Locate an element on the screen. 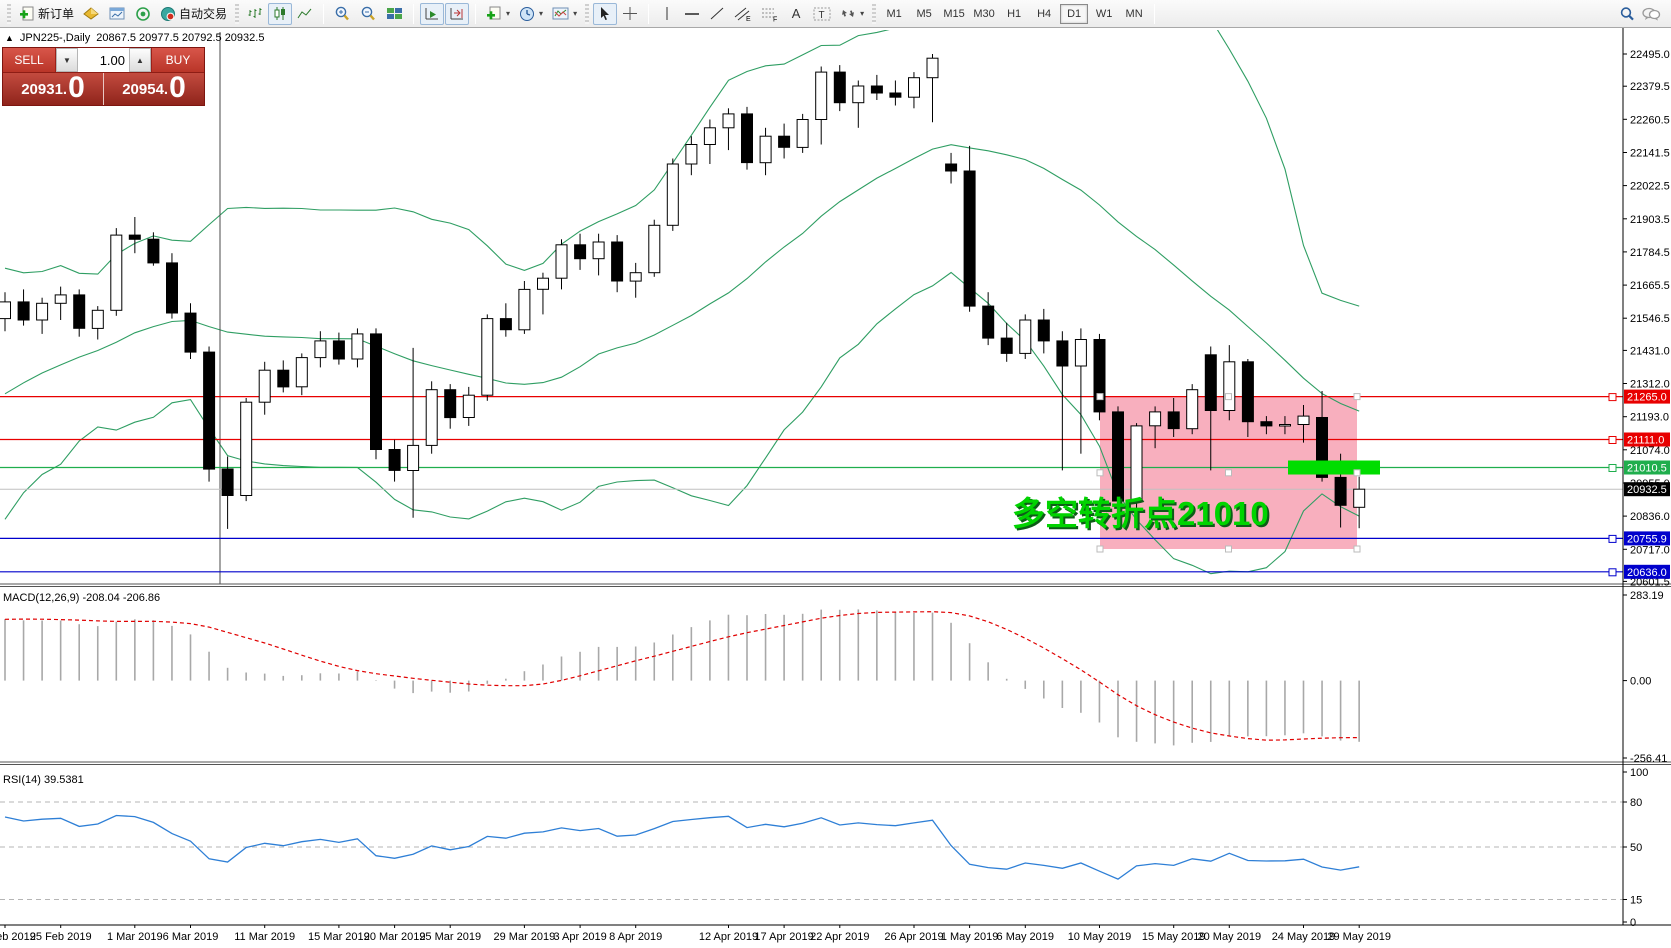  sell-button: SELL is located at coordinates (29, 60).